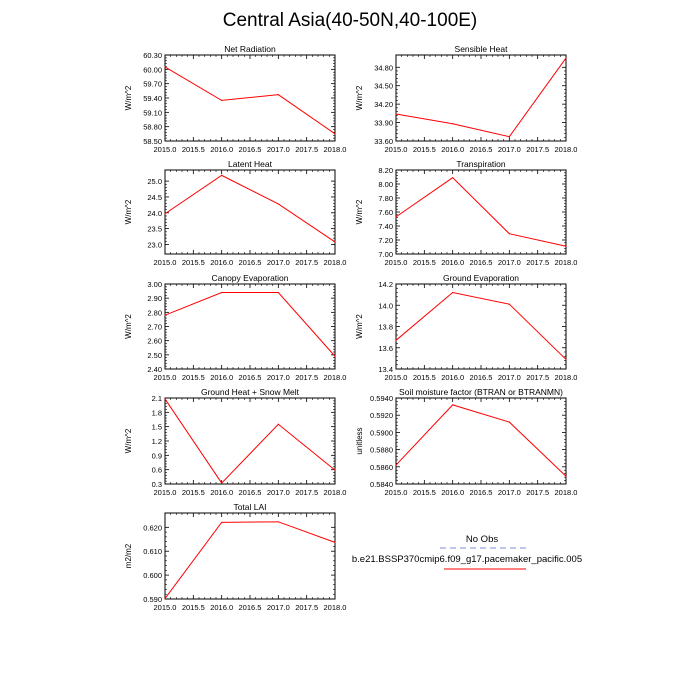 Image resolution: width=700 pixels, height=700 pixels. Describe the element at coordinates (152, 141) in the screenshot. I see `y-tick-label: 58.50` at that location.